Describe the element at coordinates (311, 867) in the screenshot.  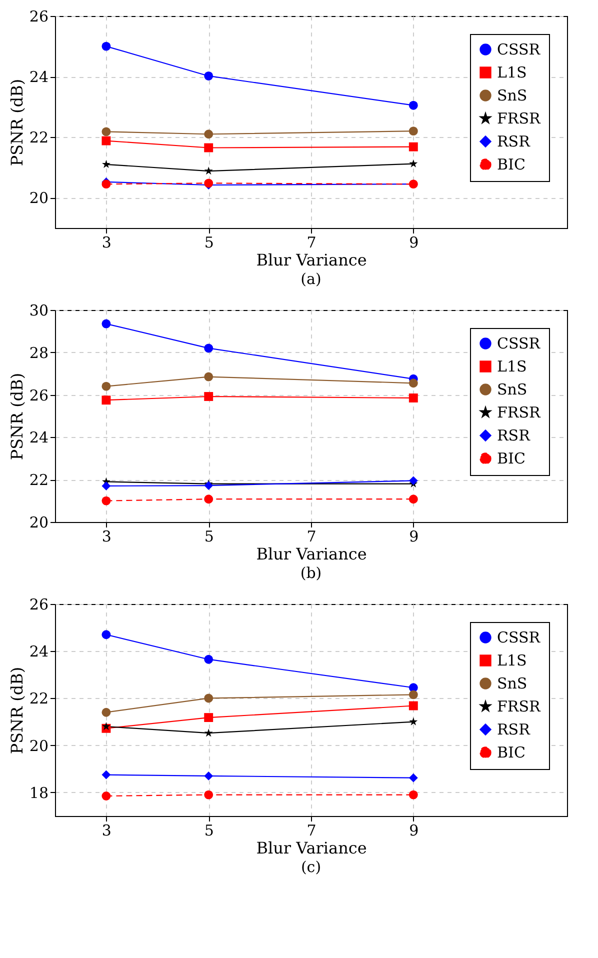
I see `text: (c)` at that location.